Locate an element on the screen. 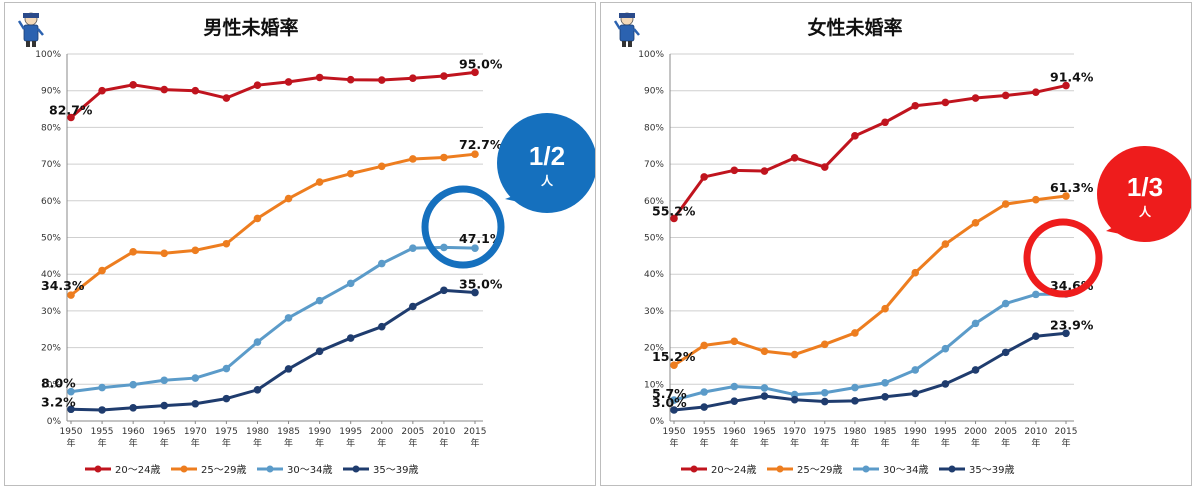 Image resolution: width=1200 pixels, height=490 pixels. data-label: 47.1% is located at coordinates (481, 238).